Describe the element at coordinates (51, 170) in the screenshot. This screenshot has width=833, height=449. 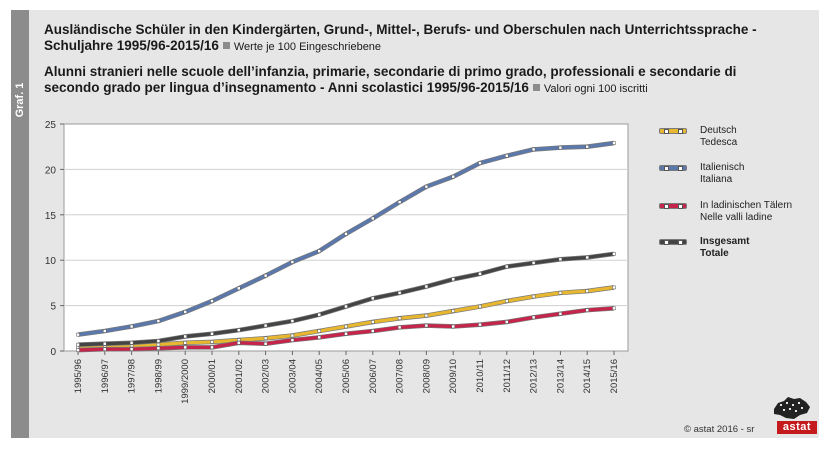
I see `y-tick-label: 20` at that location.